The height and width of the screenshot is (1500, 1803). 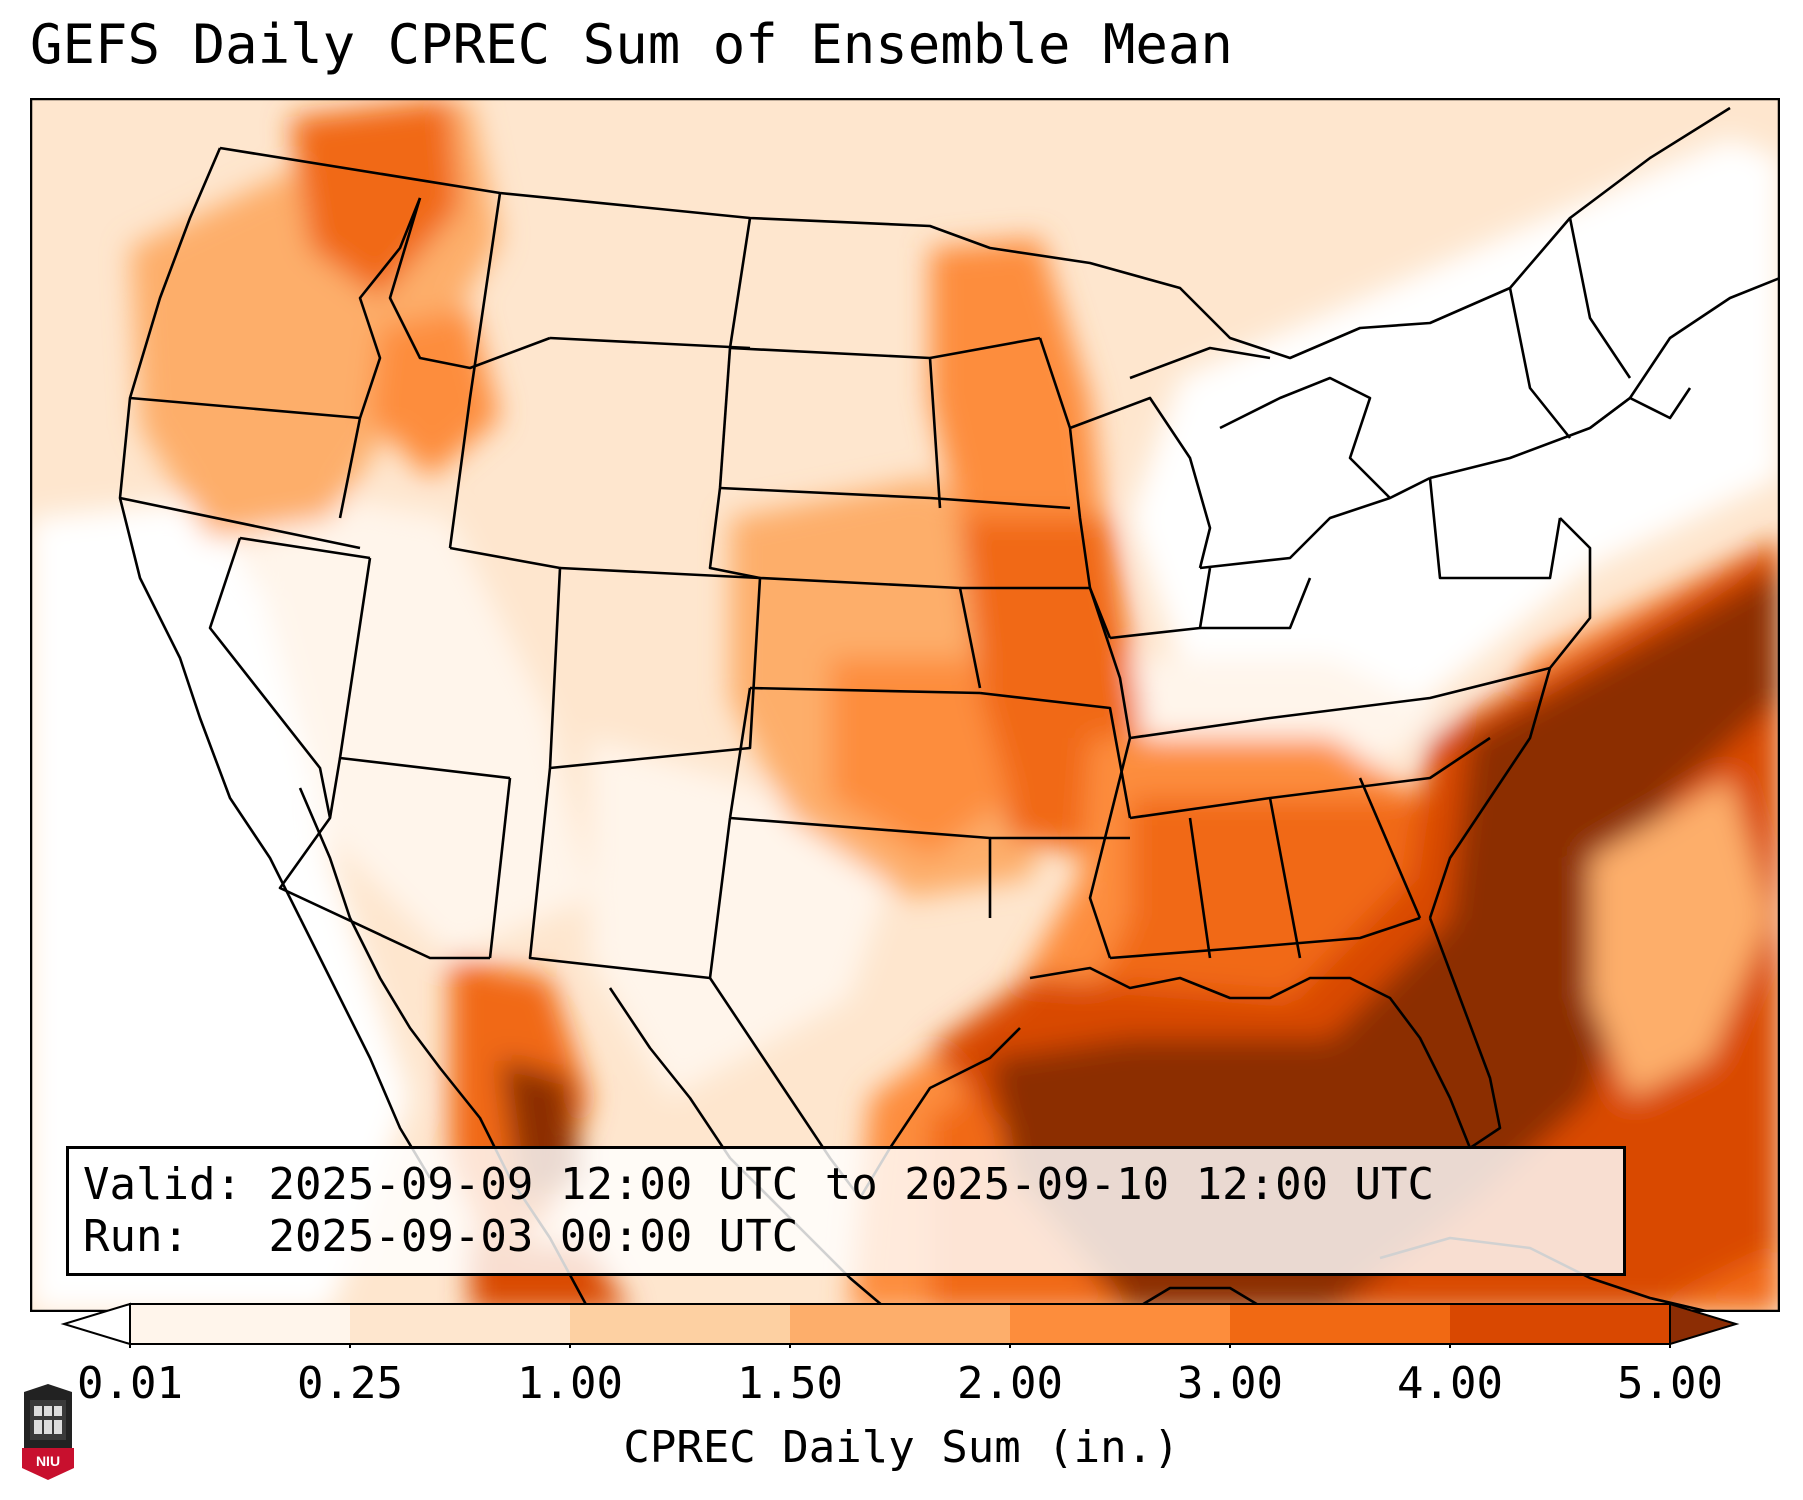 What do you see at coordinates (1450, 1383) in the screenshot?
I see `colorbar-tick-label: 4.00` at bounding box center [1450, 1383].